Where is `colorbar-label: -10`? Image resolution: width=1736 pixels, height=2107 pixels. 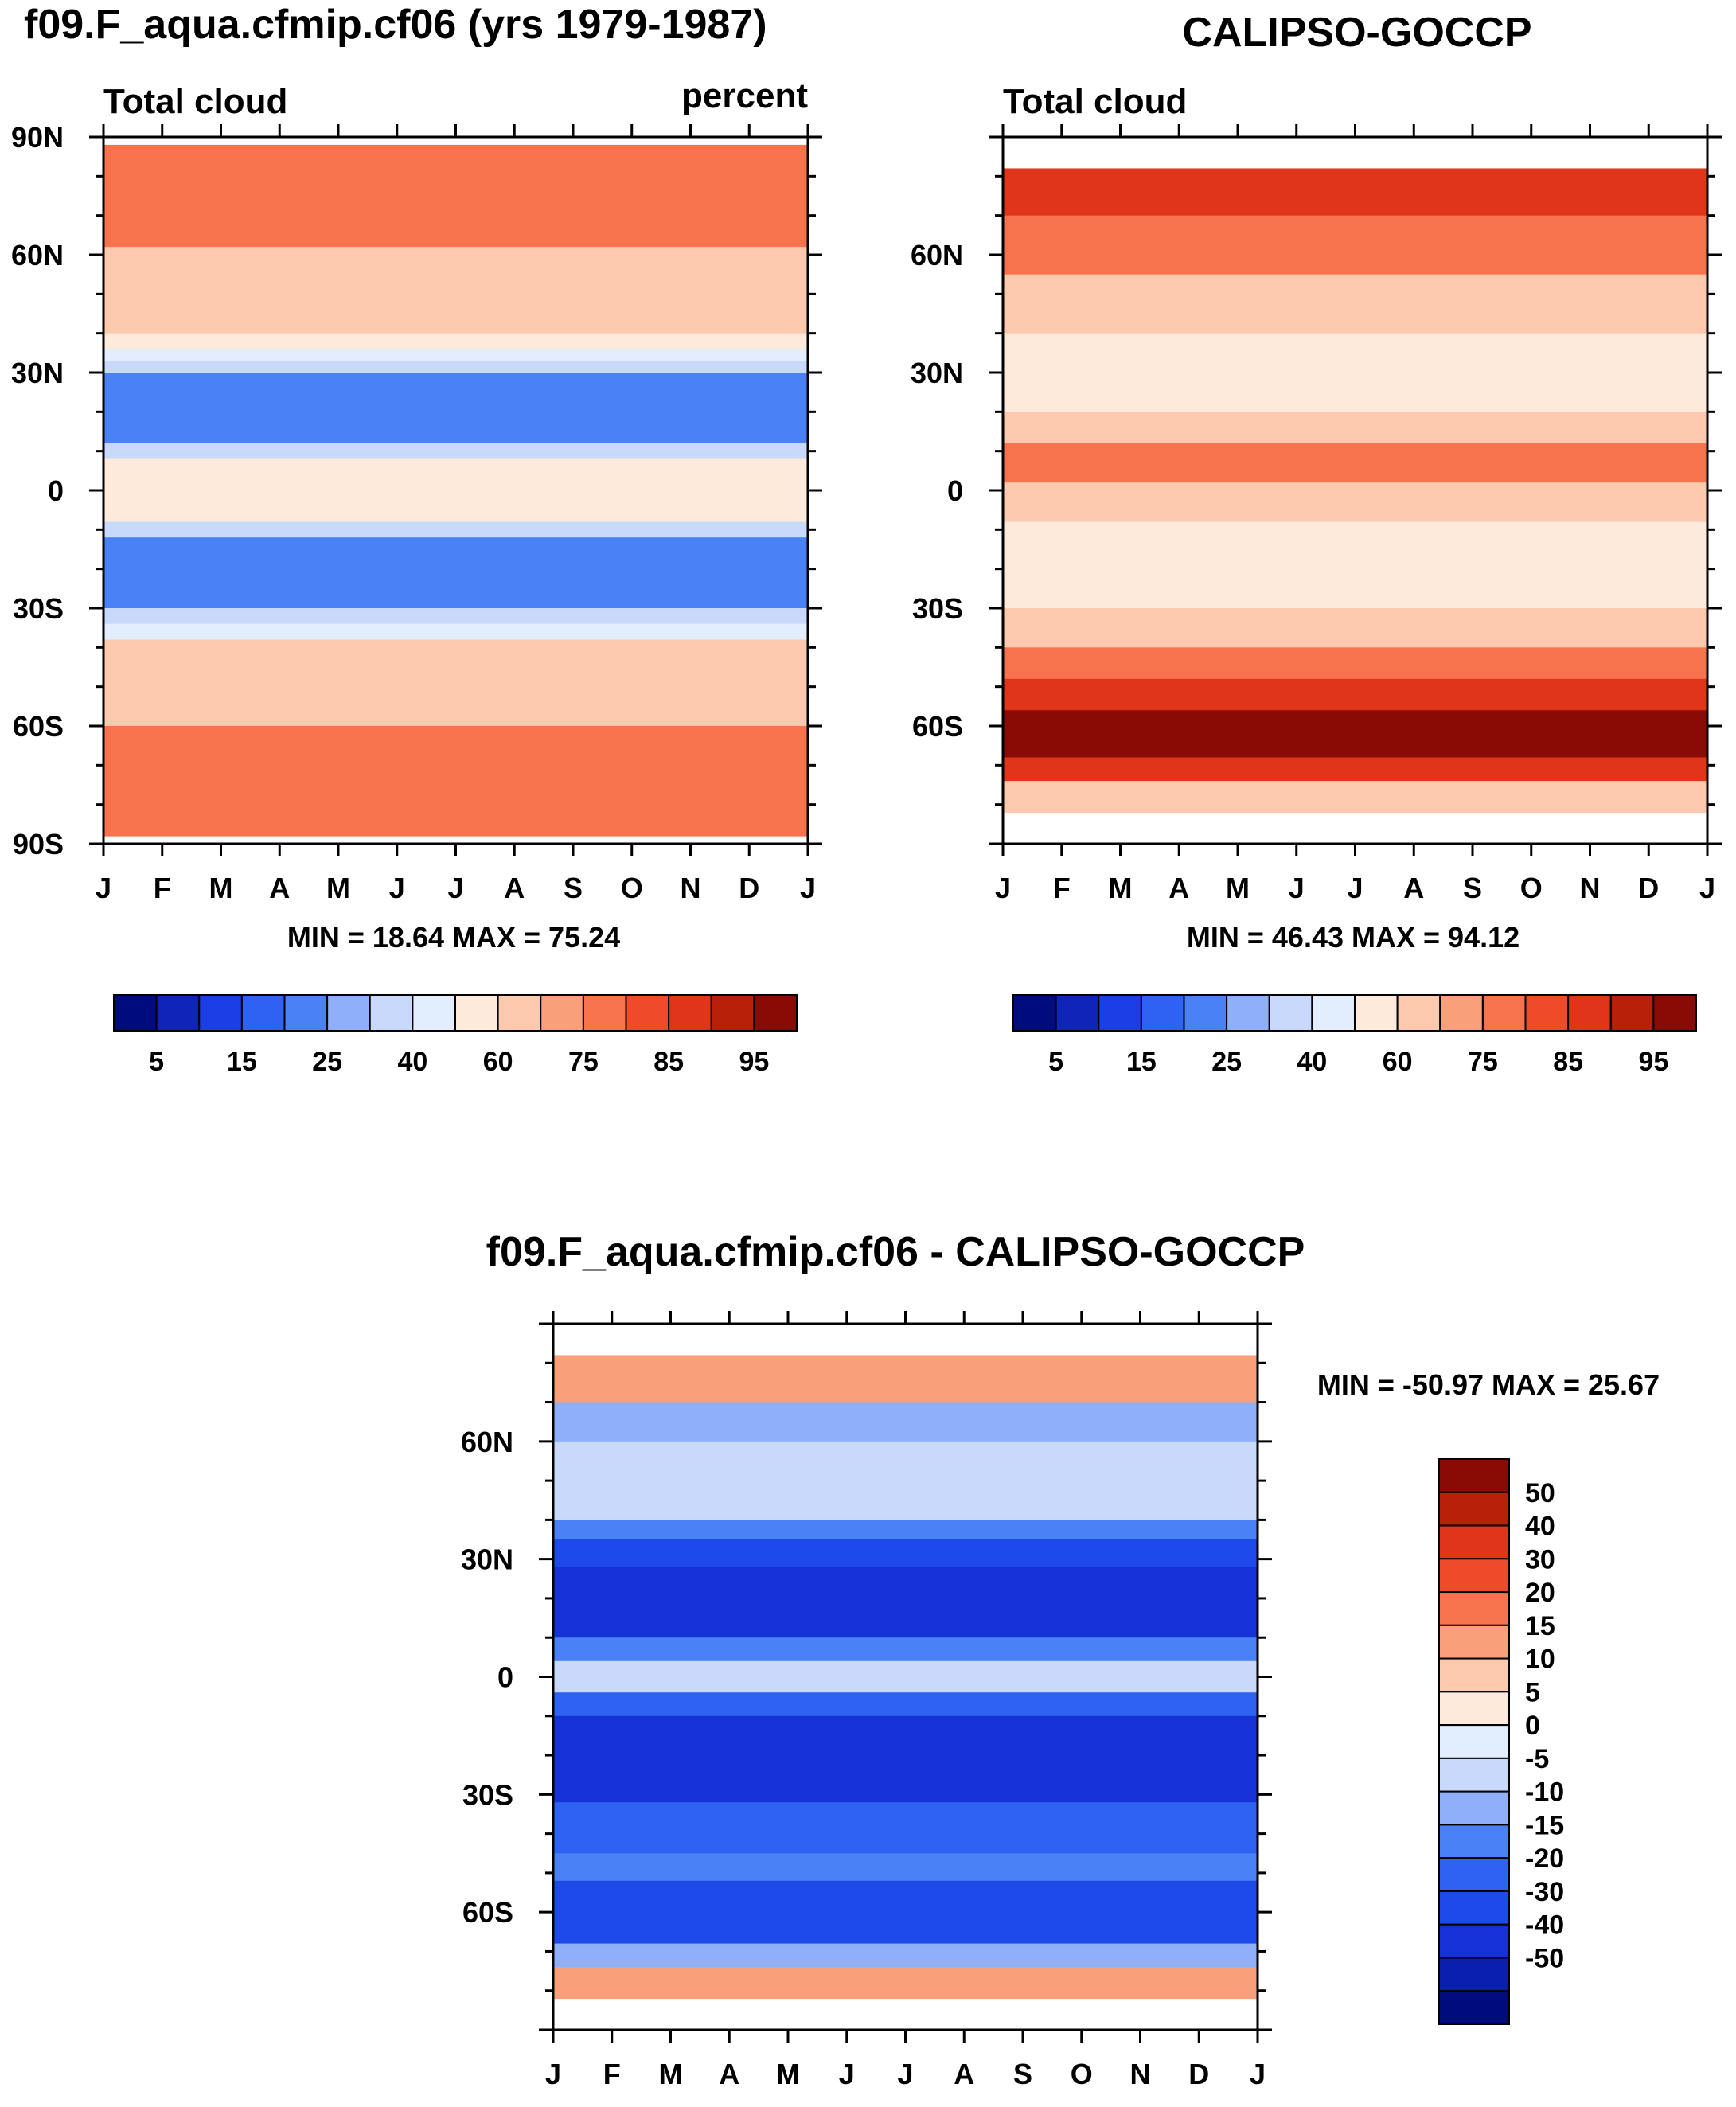
colorbar-label: -10 is located at coordinates (1544, 1792).